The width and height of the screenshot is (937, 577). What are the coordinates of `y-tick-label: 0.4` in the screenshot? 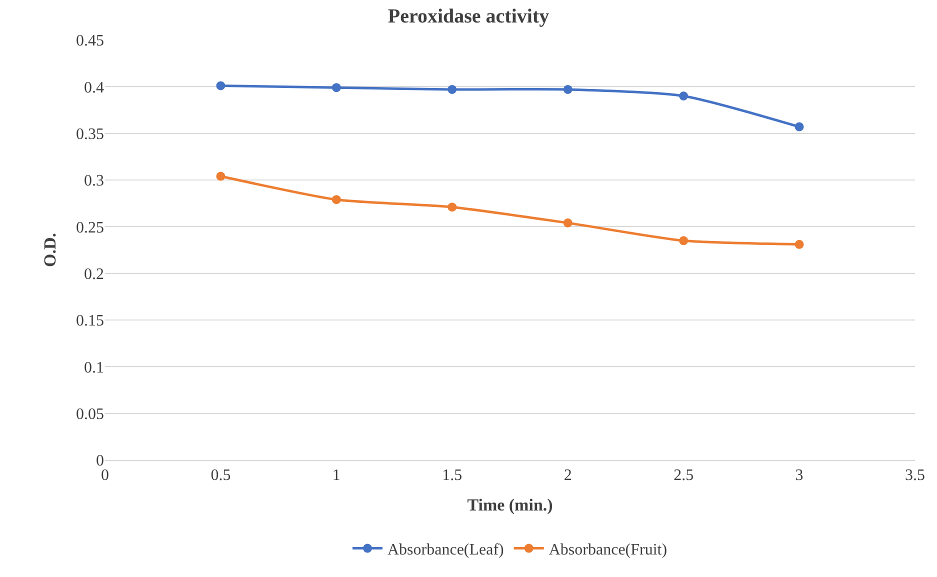 It's located at (94, 87).